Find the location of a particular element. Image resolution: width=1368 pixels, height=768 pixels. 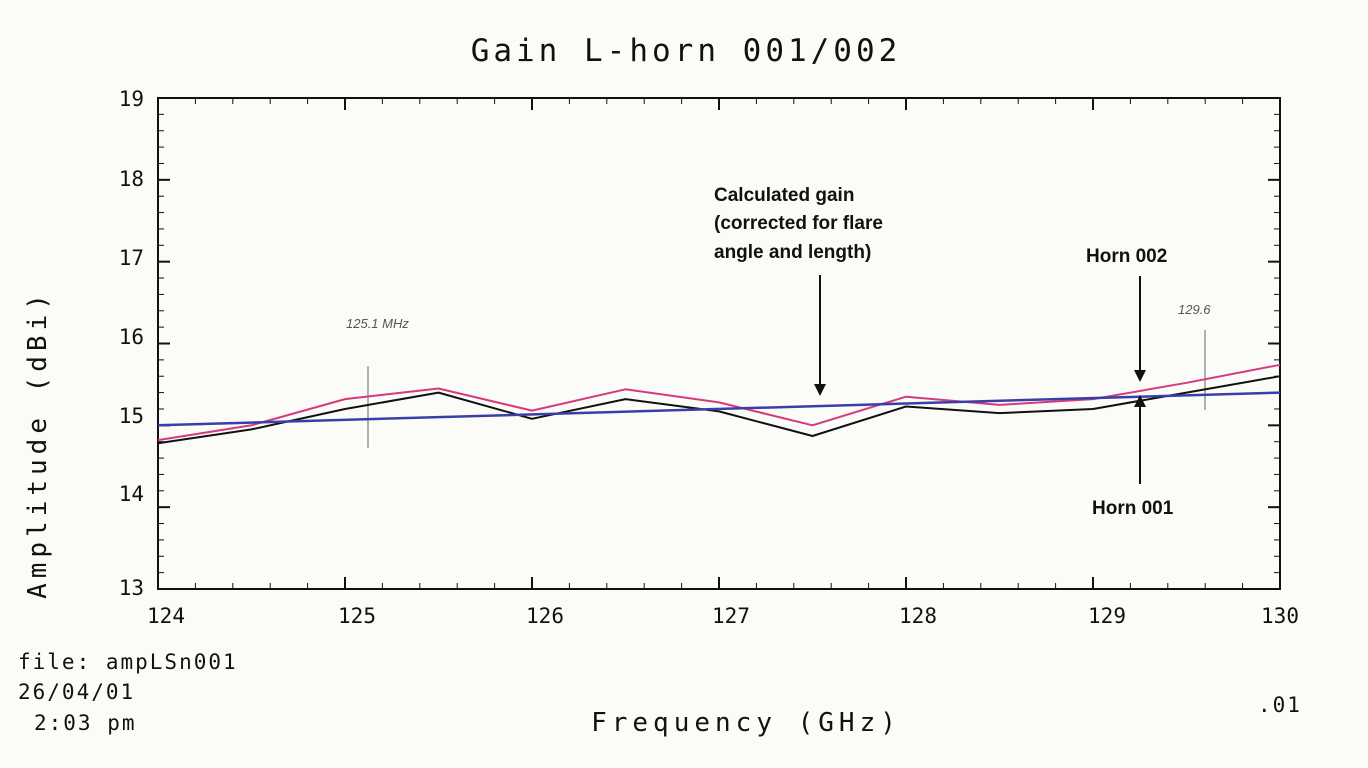

y-tick-labels: 13 14 15 16 17 18 19 is located at coordinates (131, 343).